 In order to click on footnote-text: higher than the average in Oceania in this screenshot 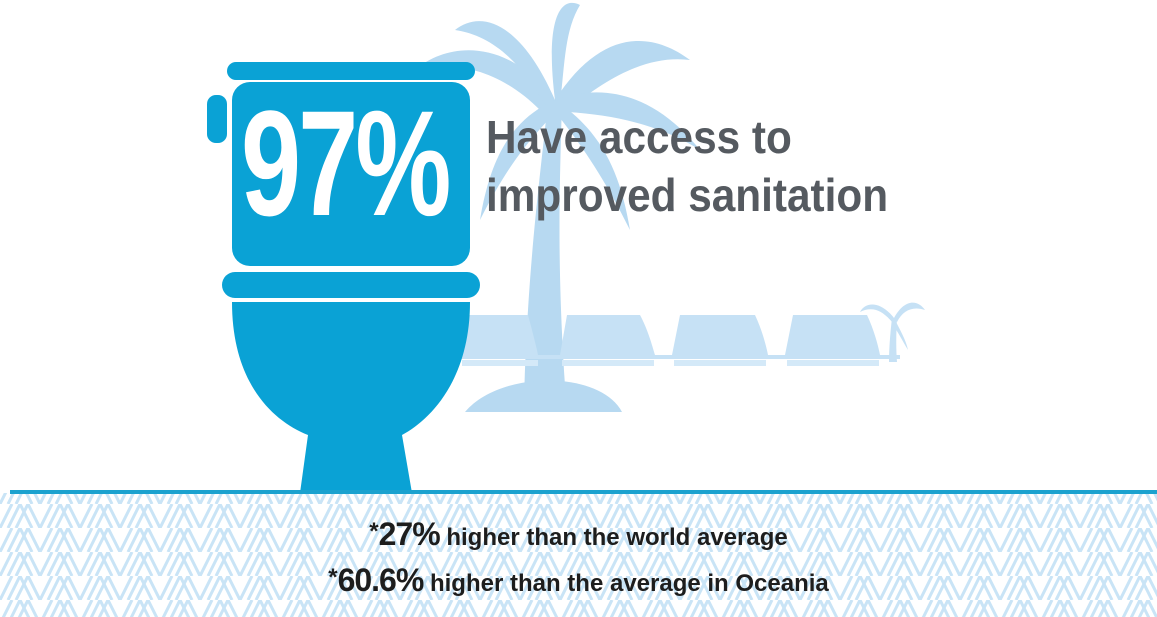, I will do `click(626, 583)`.